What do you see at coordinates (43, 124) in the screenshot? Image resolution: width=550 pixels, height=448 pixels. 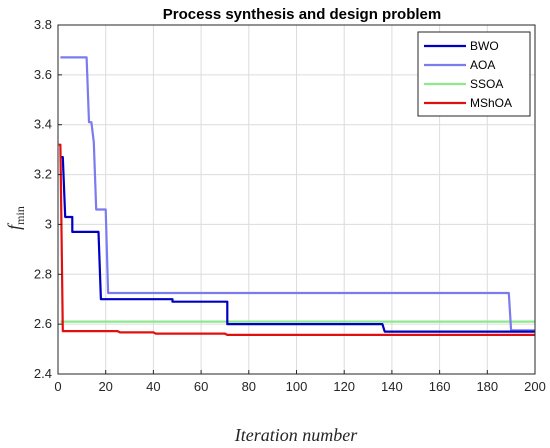 I see `y-tick-label: 3.4` at bounding box center [43, 124].